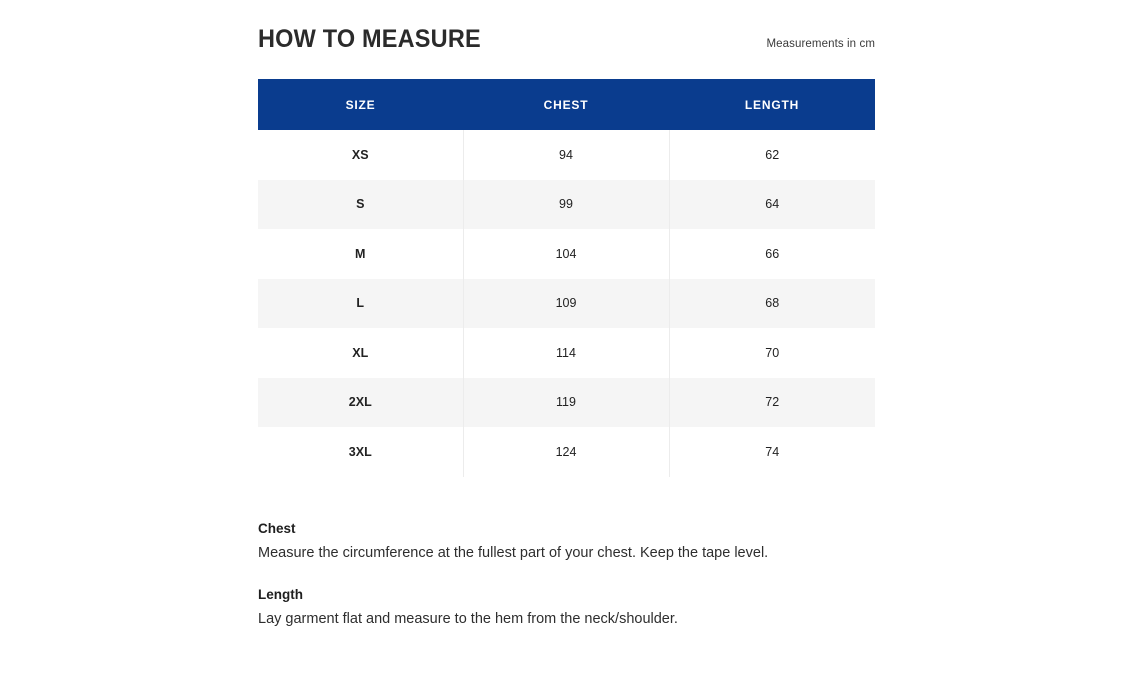 Image resolution: width=1132 pixels, height=693 pixels. Describe the element at coordinates (360, 402) in the screenshot. I see `cell-size: 2XL` at that location.